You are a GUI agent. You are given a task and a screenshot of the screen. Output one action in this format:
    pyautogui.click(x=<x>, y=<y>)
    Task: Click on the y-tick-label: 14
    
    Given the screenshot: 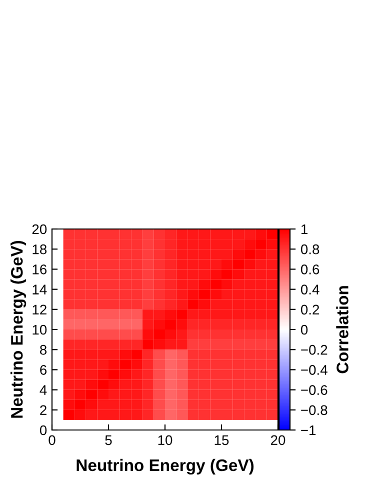 What is the action you would take?
    pyautogui.click(x=39, y=289)
    